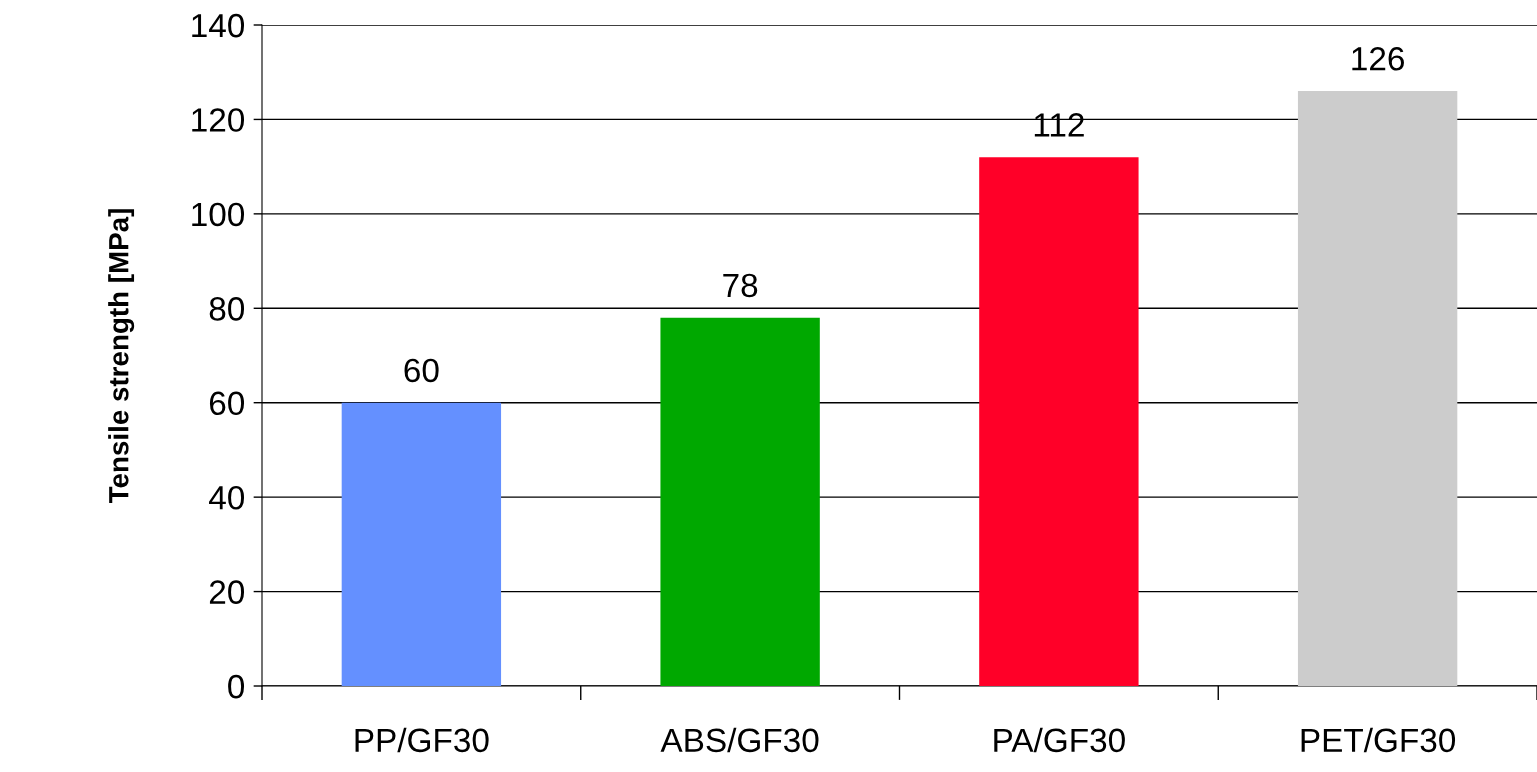  I want to click on data-label: 78, so click(740, 285).